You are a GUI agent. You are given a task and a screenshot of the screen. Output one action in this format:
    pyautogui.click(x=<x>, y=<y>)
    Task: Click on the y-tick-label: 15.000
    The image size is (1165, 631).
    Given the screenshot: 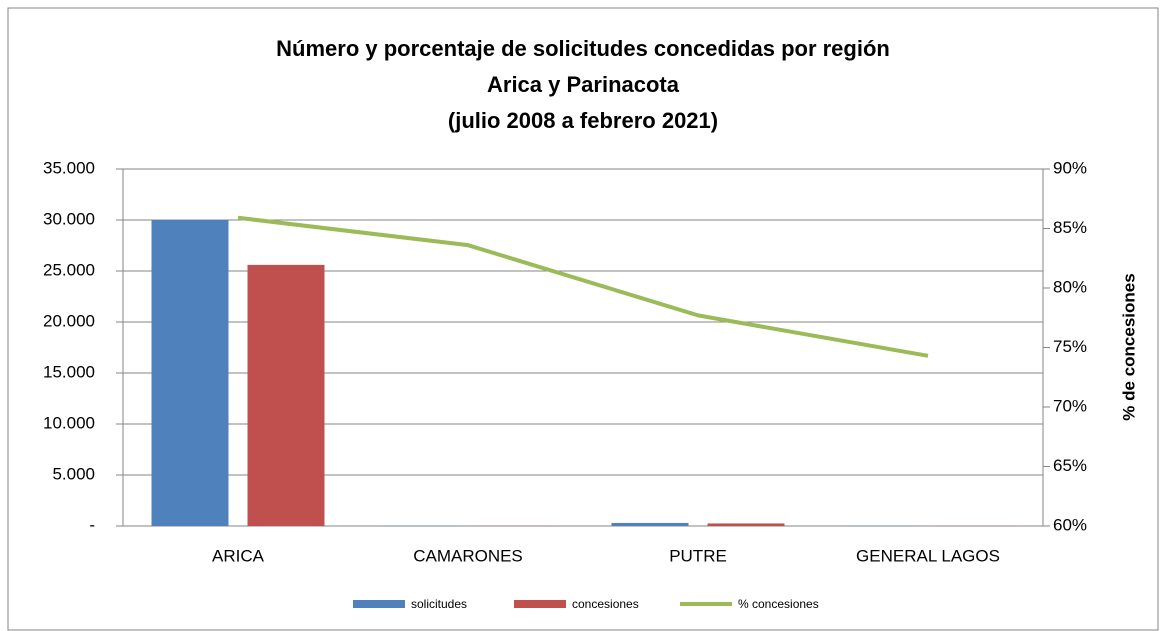 What is the action you would take?
    pyautogui.click(x=69, y=371)
    